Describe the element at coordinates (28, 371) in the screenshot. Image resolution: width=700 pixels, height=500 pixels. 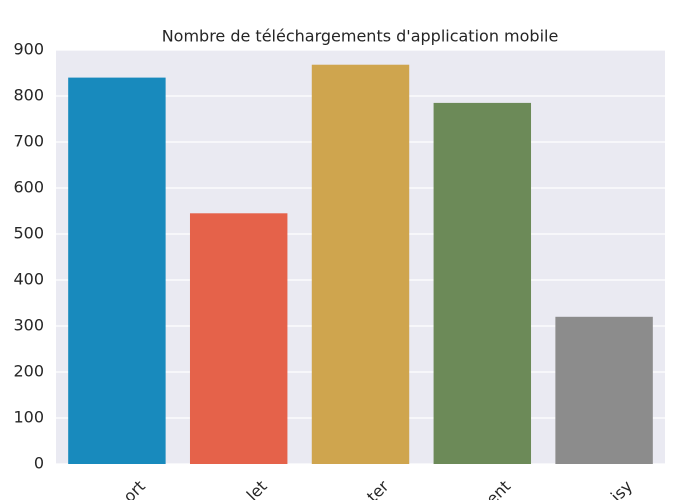
I see `y-tick-label: 200` at that location.